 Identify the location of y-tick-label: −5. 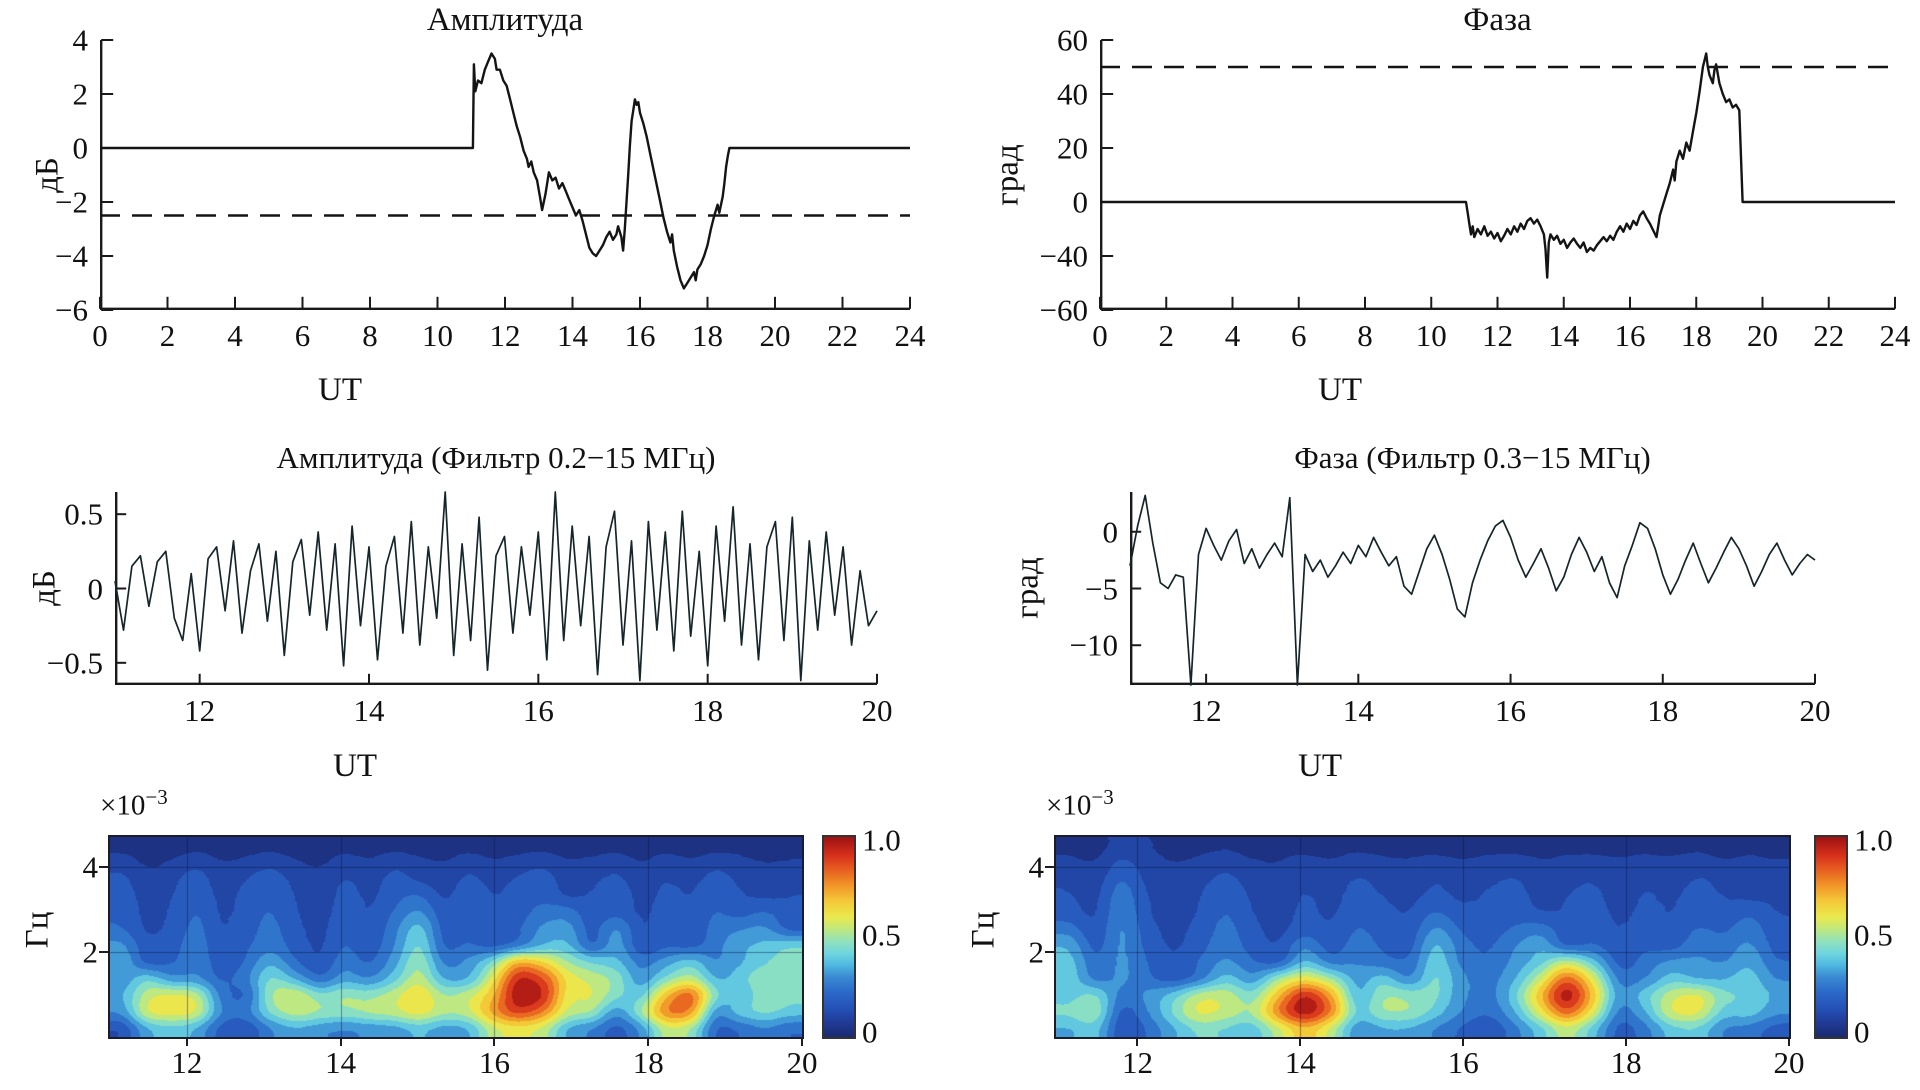
(1101, 588).